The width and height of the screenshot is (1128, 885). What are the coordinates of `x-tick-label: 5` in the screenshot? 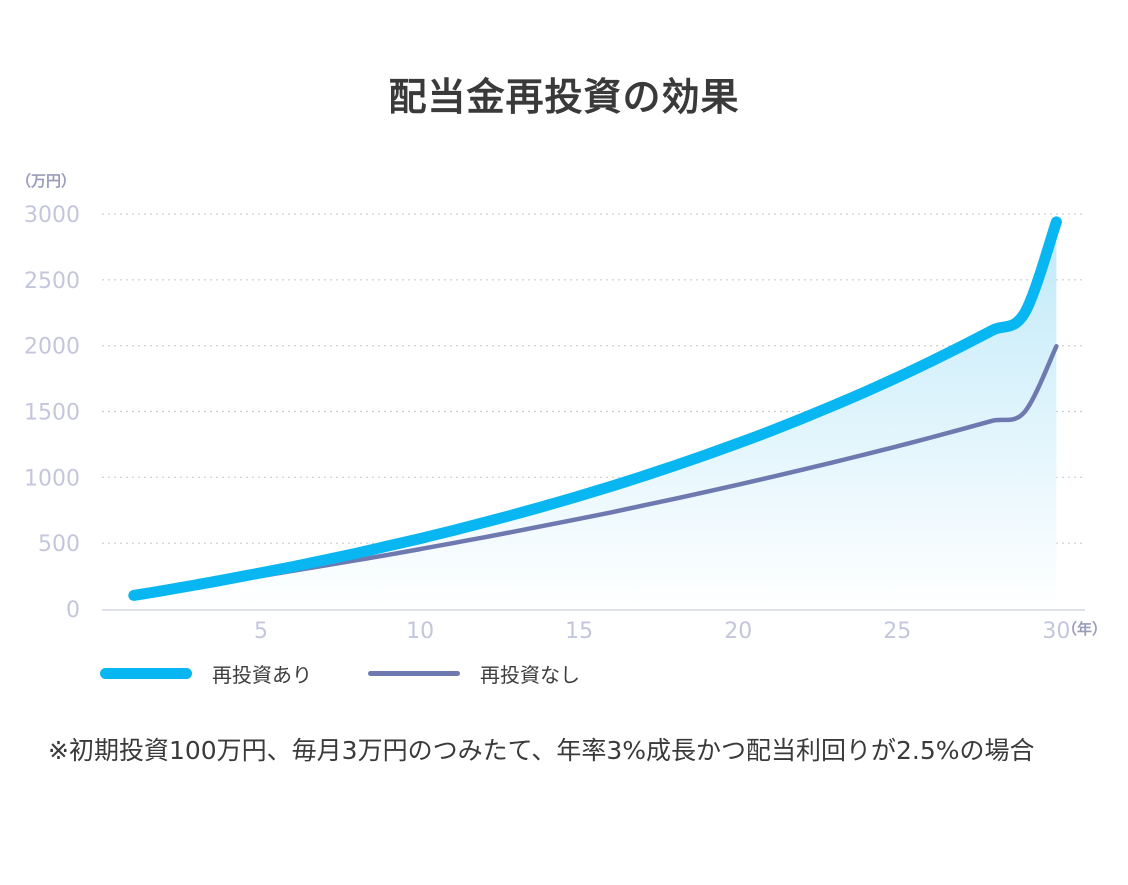 It's located at (261, 631).